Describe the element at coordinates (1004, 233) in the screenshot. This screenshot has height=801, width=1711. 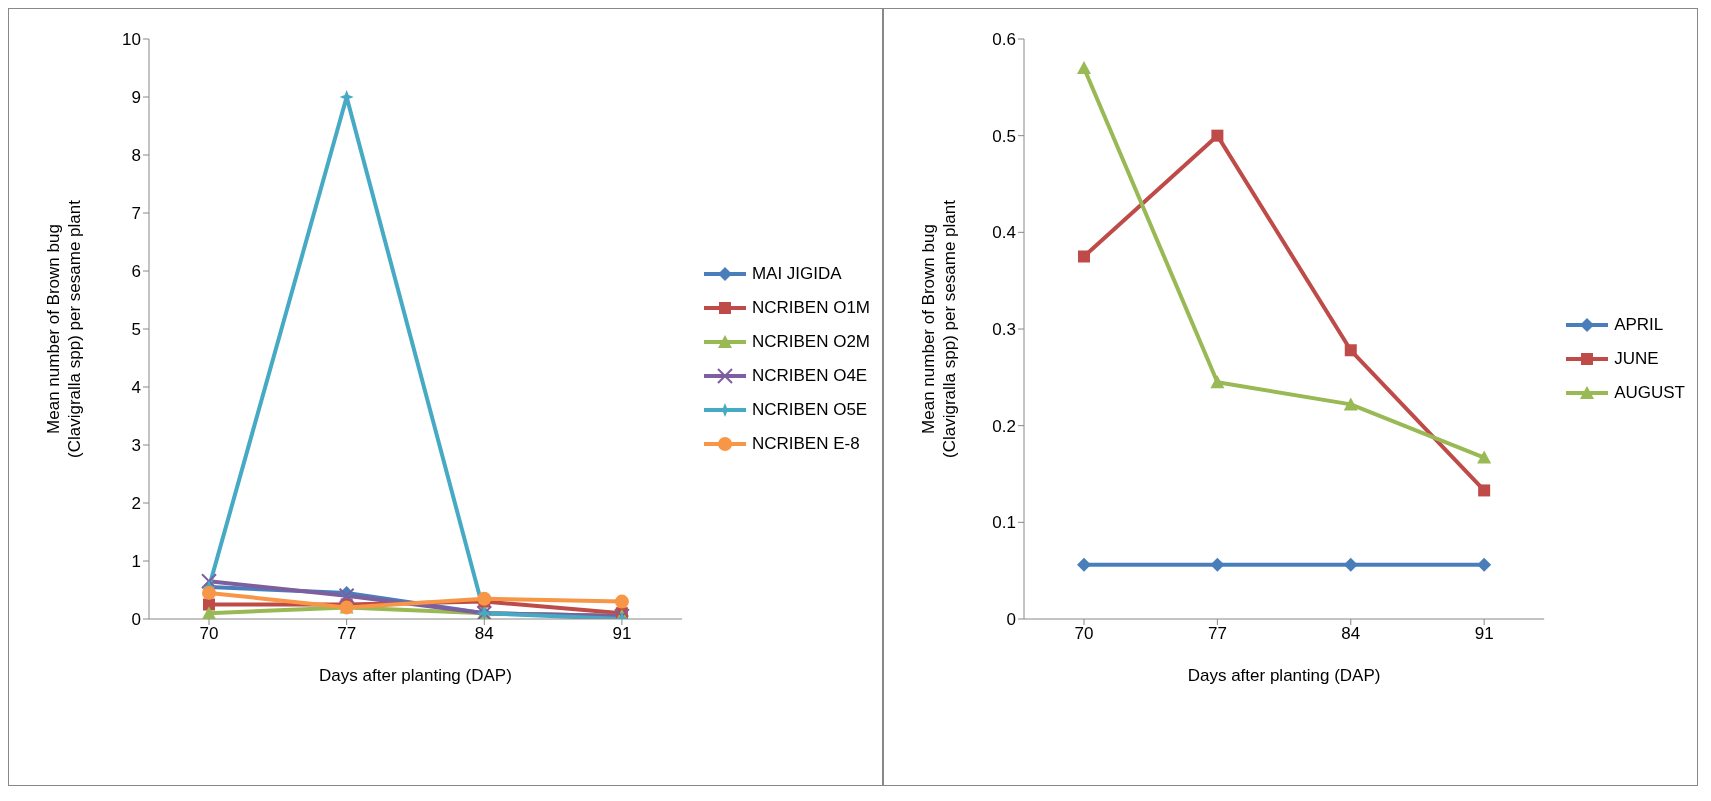
I see `y-tick-label: 0.4` at that location.